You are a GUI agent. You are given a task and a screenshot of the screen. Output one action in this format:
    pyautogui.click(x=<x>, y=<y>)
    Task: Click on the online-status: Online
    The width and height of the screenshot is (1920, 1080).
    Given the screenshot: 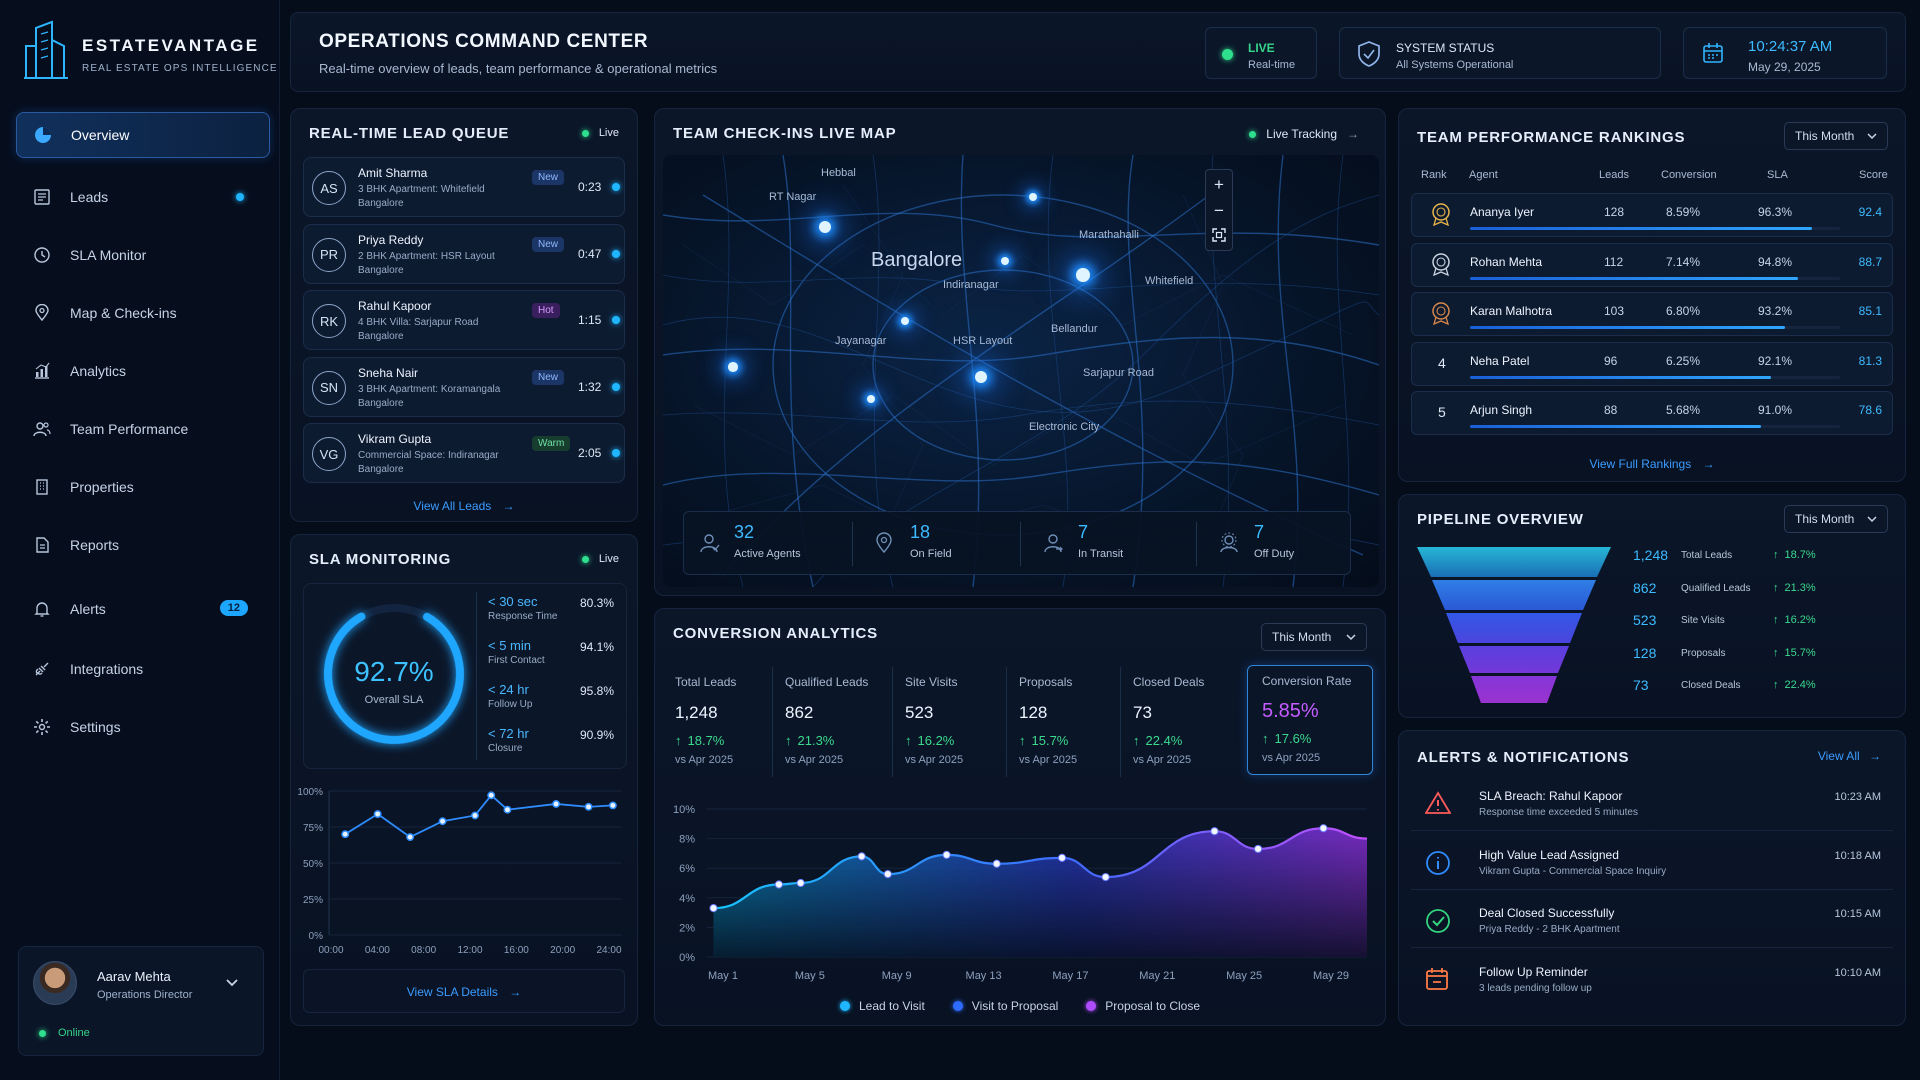 What is the action you would take?
    pyautogui.click(x=64, y=1033)
    